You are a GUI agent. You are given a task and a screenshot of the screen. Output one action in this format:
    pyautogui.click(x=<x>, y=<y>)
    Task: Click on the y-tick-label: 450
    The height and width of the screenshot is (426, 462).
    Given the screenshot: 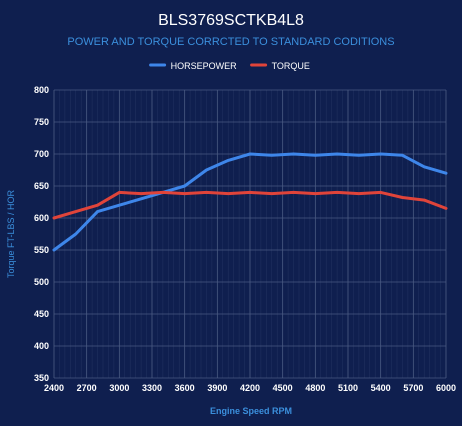 What is the action you would take?
    pyautogui.click(x=41, y=314)
    